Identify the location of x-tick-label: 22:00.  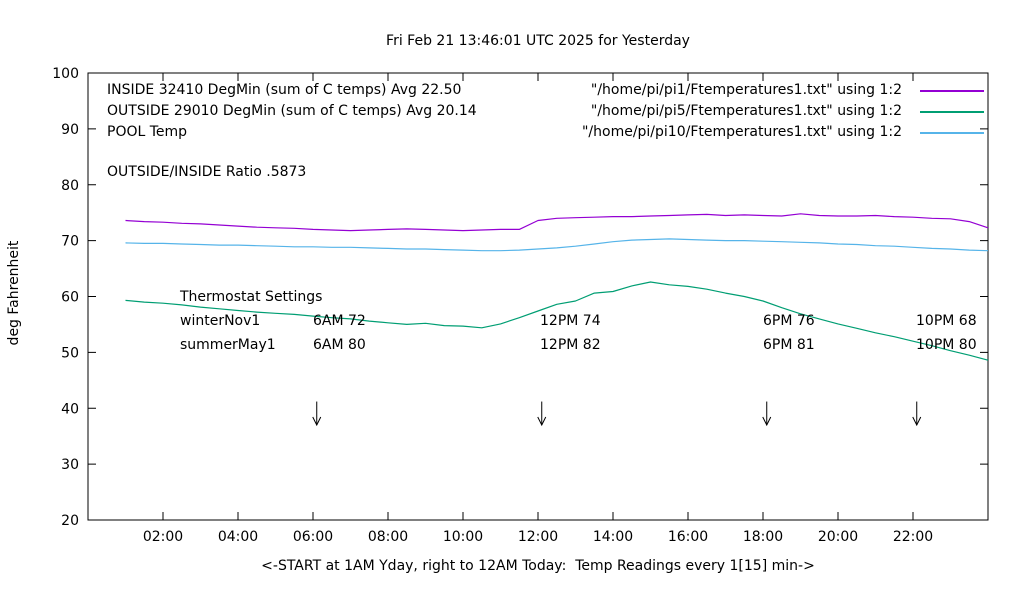
(913, 537).